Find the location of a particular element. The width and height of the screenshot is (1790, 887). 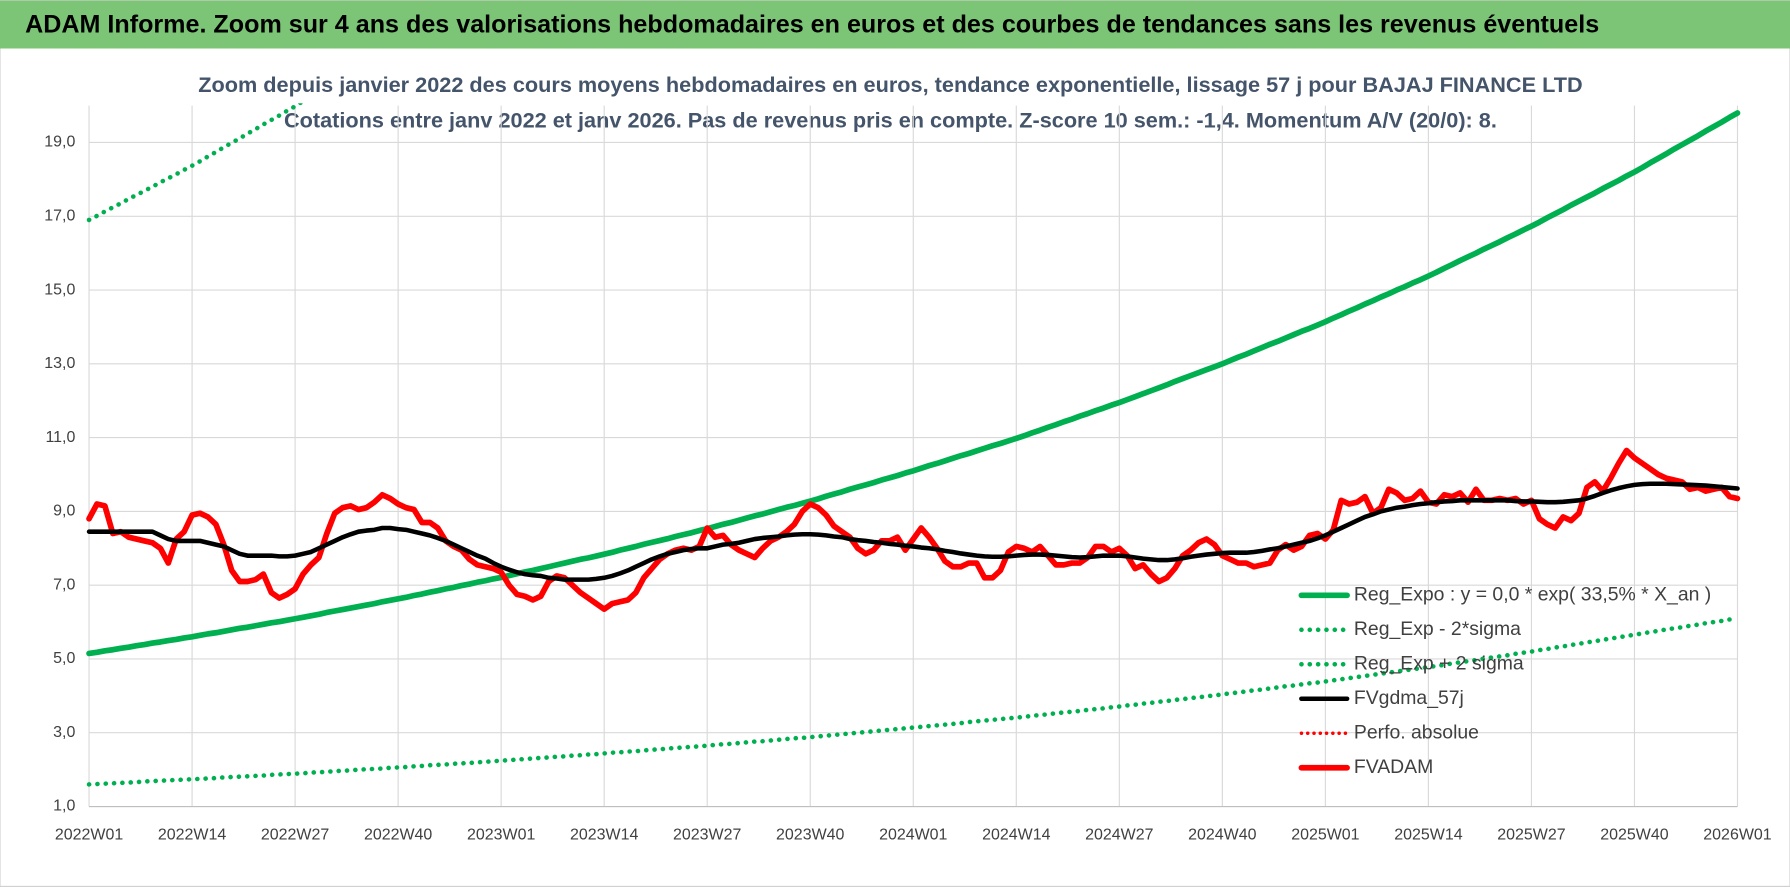

x-tick-label: 2024W27 is located at coordinates (1119, 834).